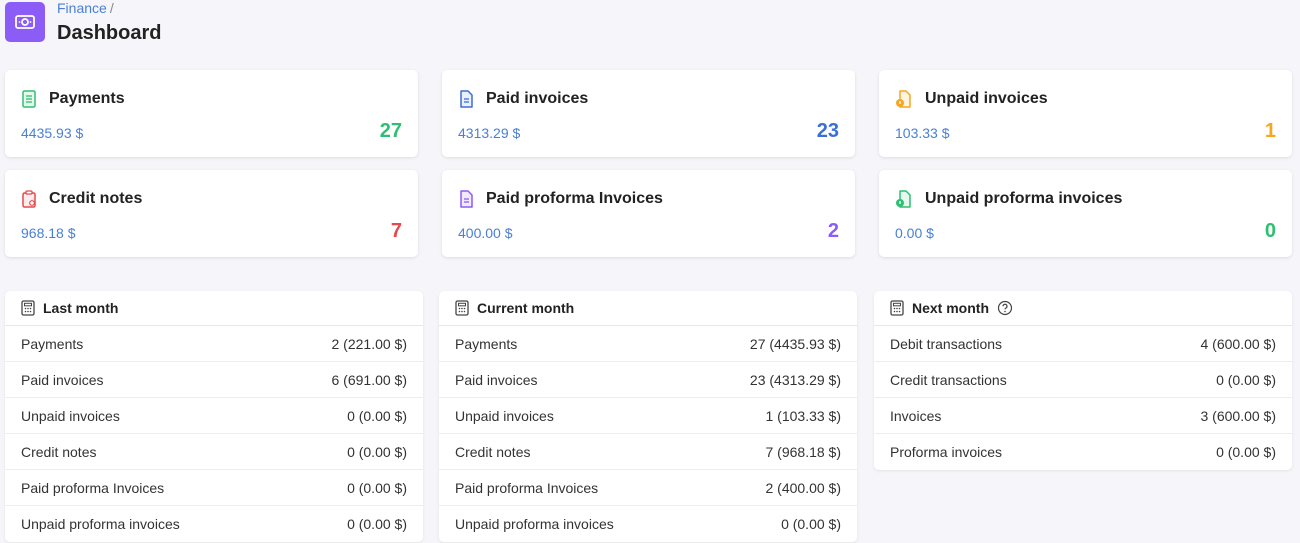  I want to click on table-row: Payments 27 (4435.93 $), so click(648, 344).